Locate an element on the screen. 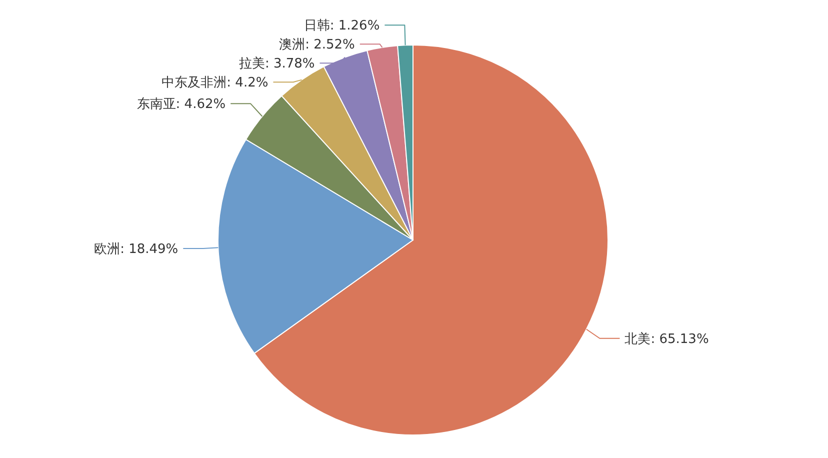 The height and width of the screenshot is (458, 828). slice-label: 欧洲: 18.49% is located at coordinates (136, 249).